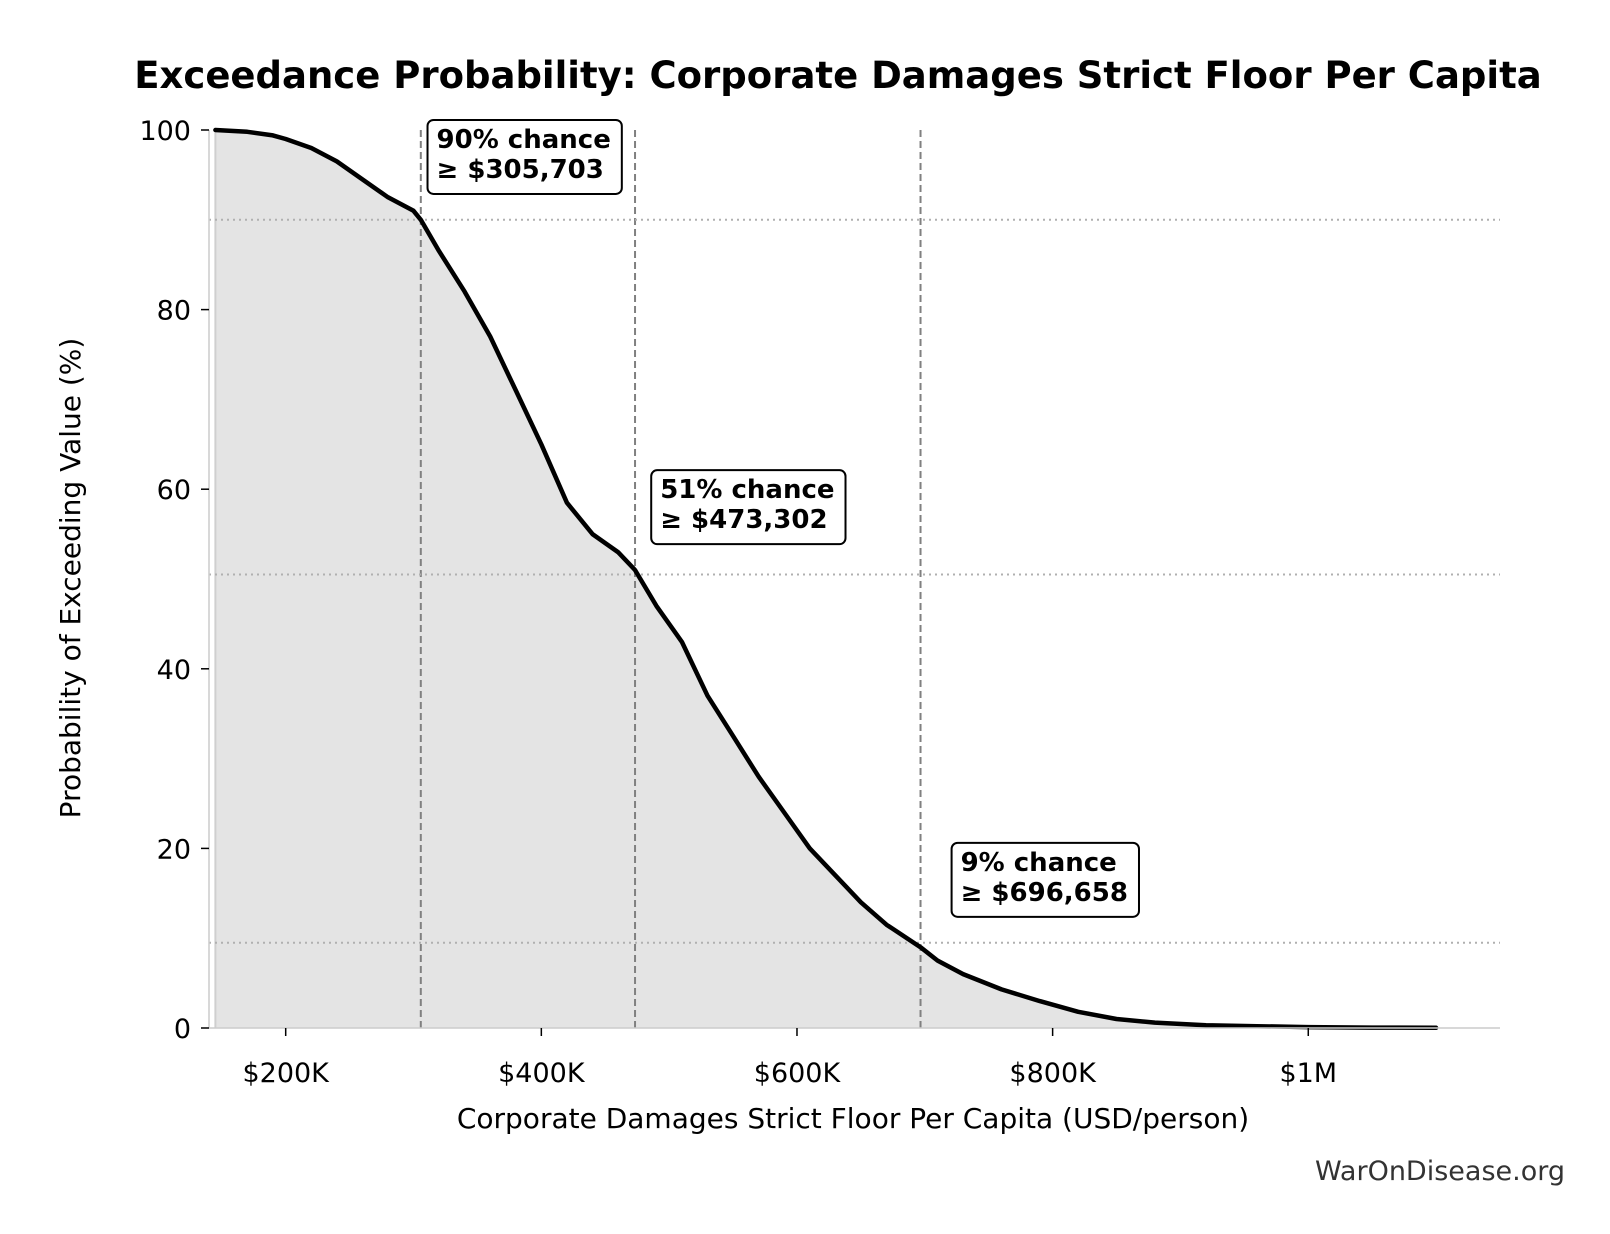 Image resolution: width=1610 pixels, height=1234 pixels. Describe the element at coordinates (1039, 863) in the screenshot. I see `annotation-line-1: 9% chance` at that location.